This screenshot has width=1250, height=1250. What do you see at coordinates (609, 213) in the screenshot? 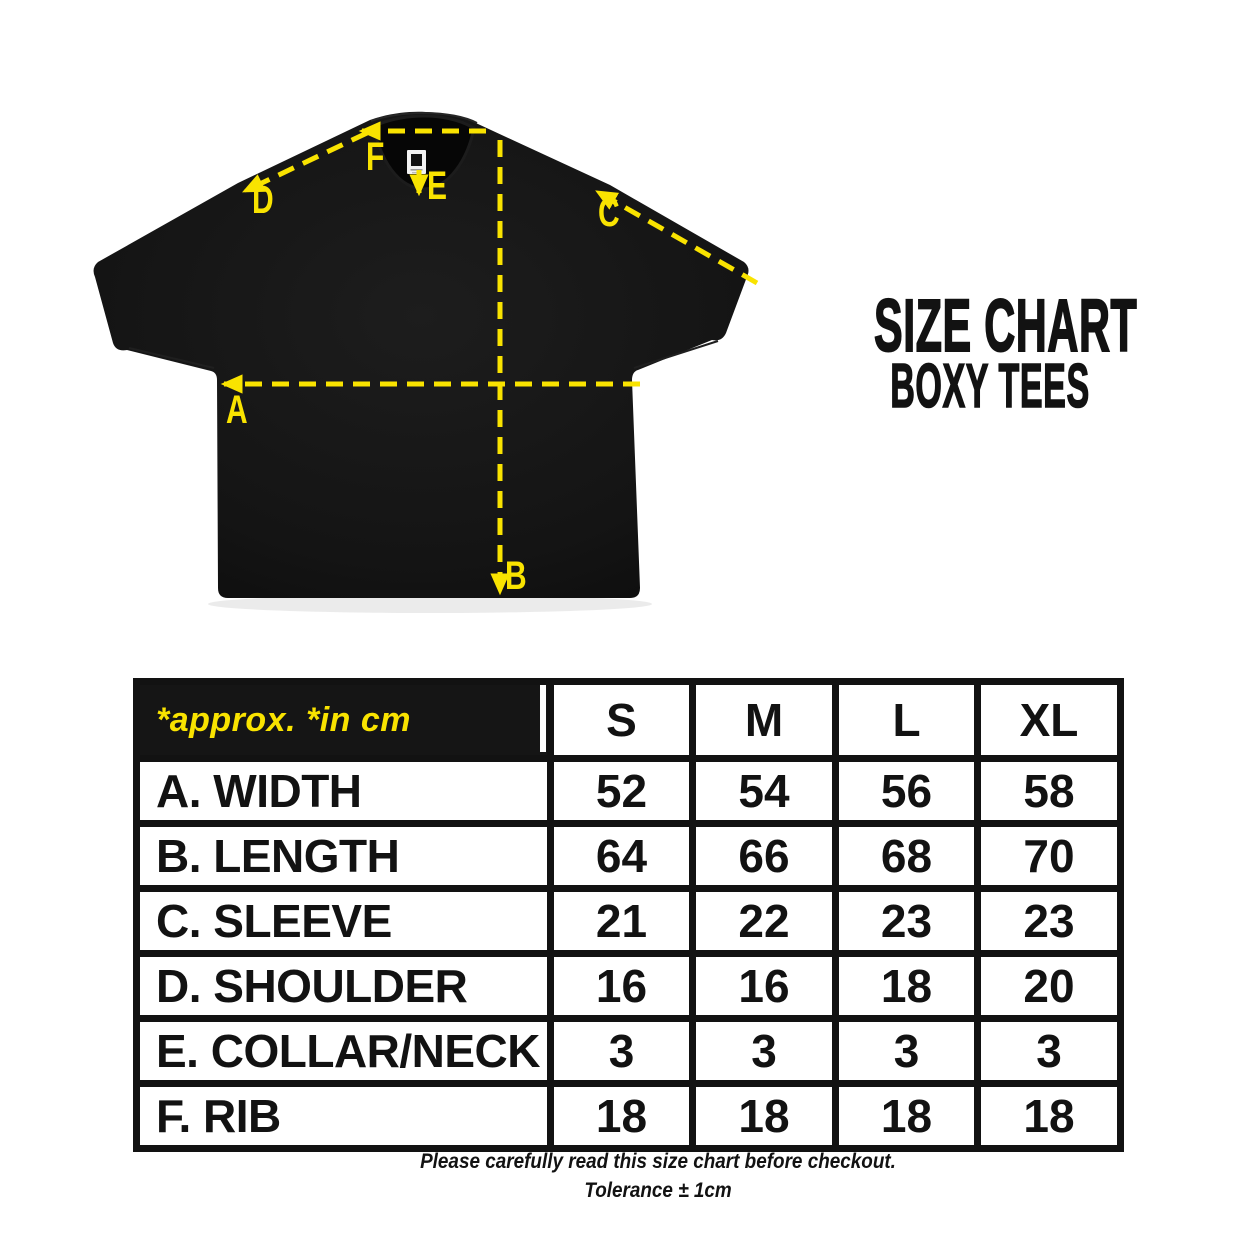
I see `marker-letter-c: C` at bounding box center [609, 213].